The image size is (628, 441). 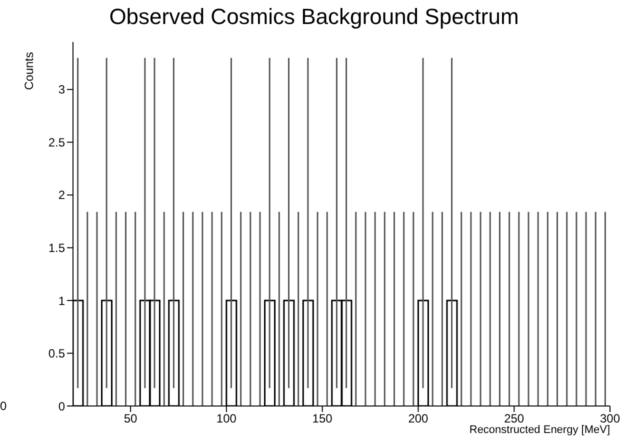 I want to click on y-tick-label: 0.5, so click(x=57, y=353).